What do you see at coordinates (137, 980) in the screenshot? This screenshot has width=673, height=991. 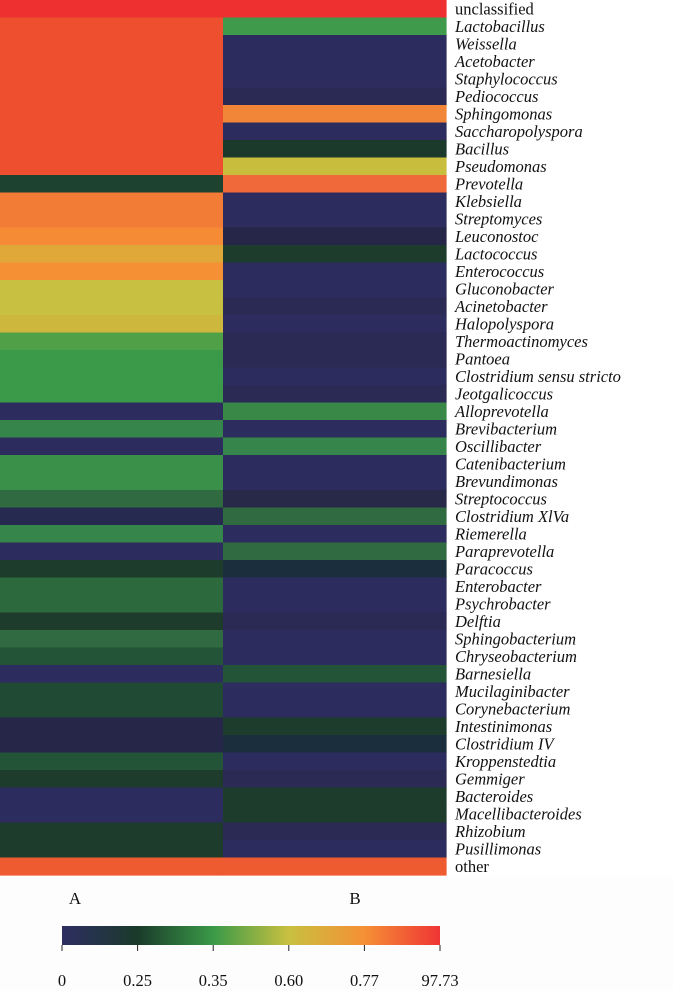 I see `colorbar-tick-label: 0.25` at bounding box center [137, 980].